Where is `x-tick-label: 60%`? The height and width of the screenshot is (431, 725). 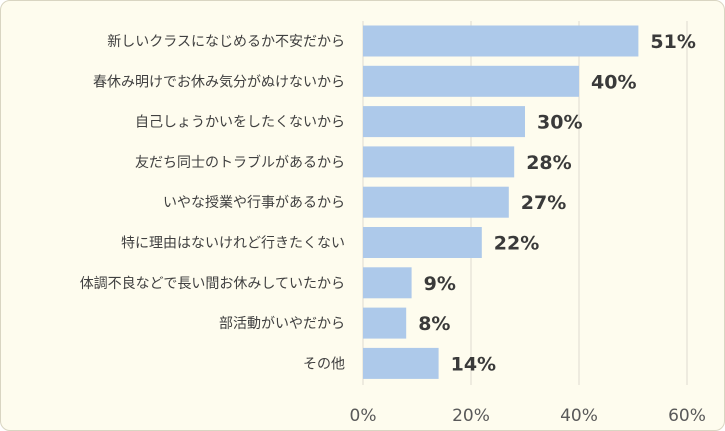
x-tick-label: 60% is located at coordinates (687, 416).